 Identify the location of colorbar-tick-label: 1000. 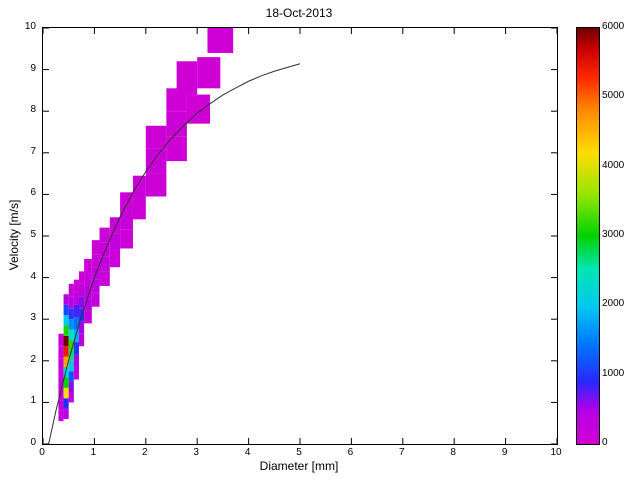
(613, 373).